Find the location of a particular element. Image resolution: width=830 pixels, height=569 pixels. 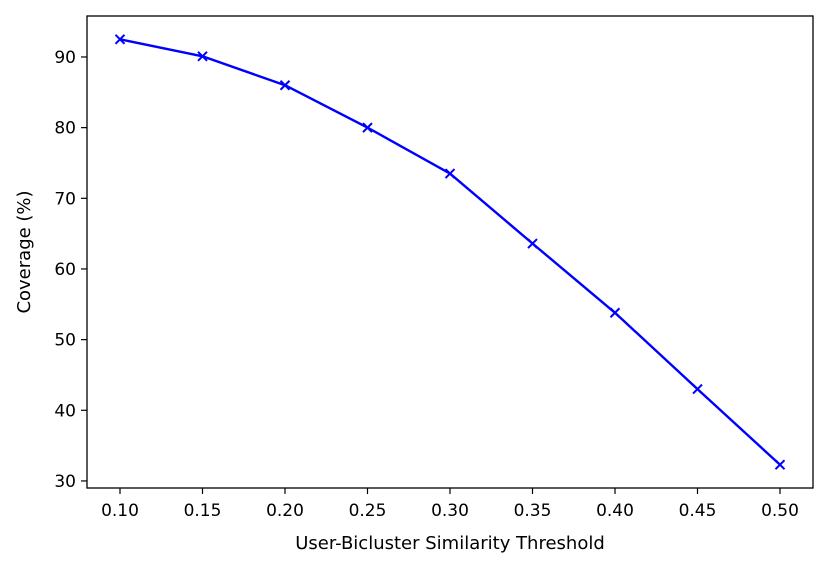

x-tick-label: 0.45 is located at coordinates (698, 511).